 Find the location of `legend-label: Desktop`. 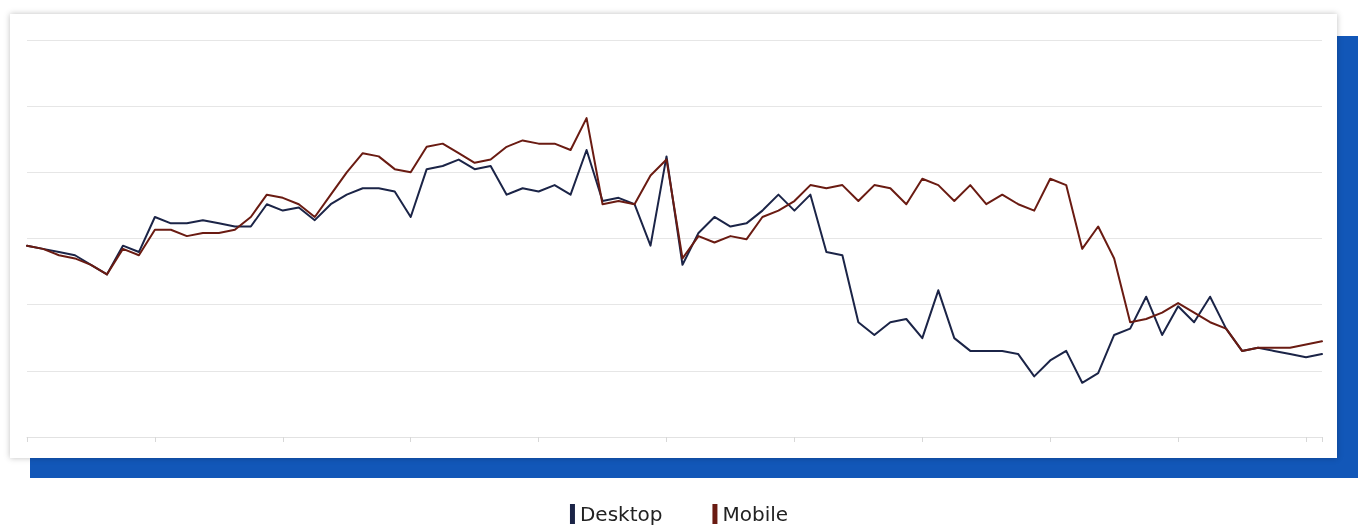

legend-label: Desktop is located at coordinates (621, 514).